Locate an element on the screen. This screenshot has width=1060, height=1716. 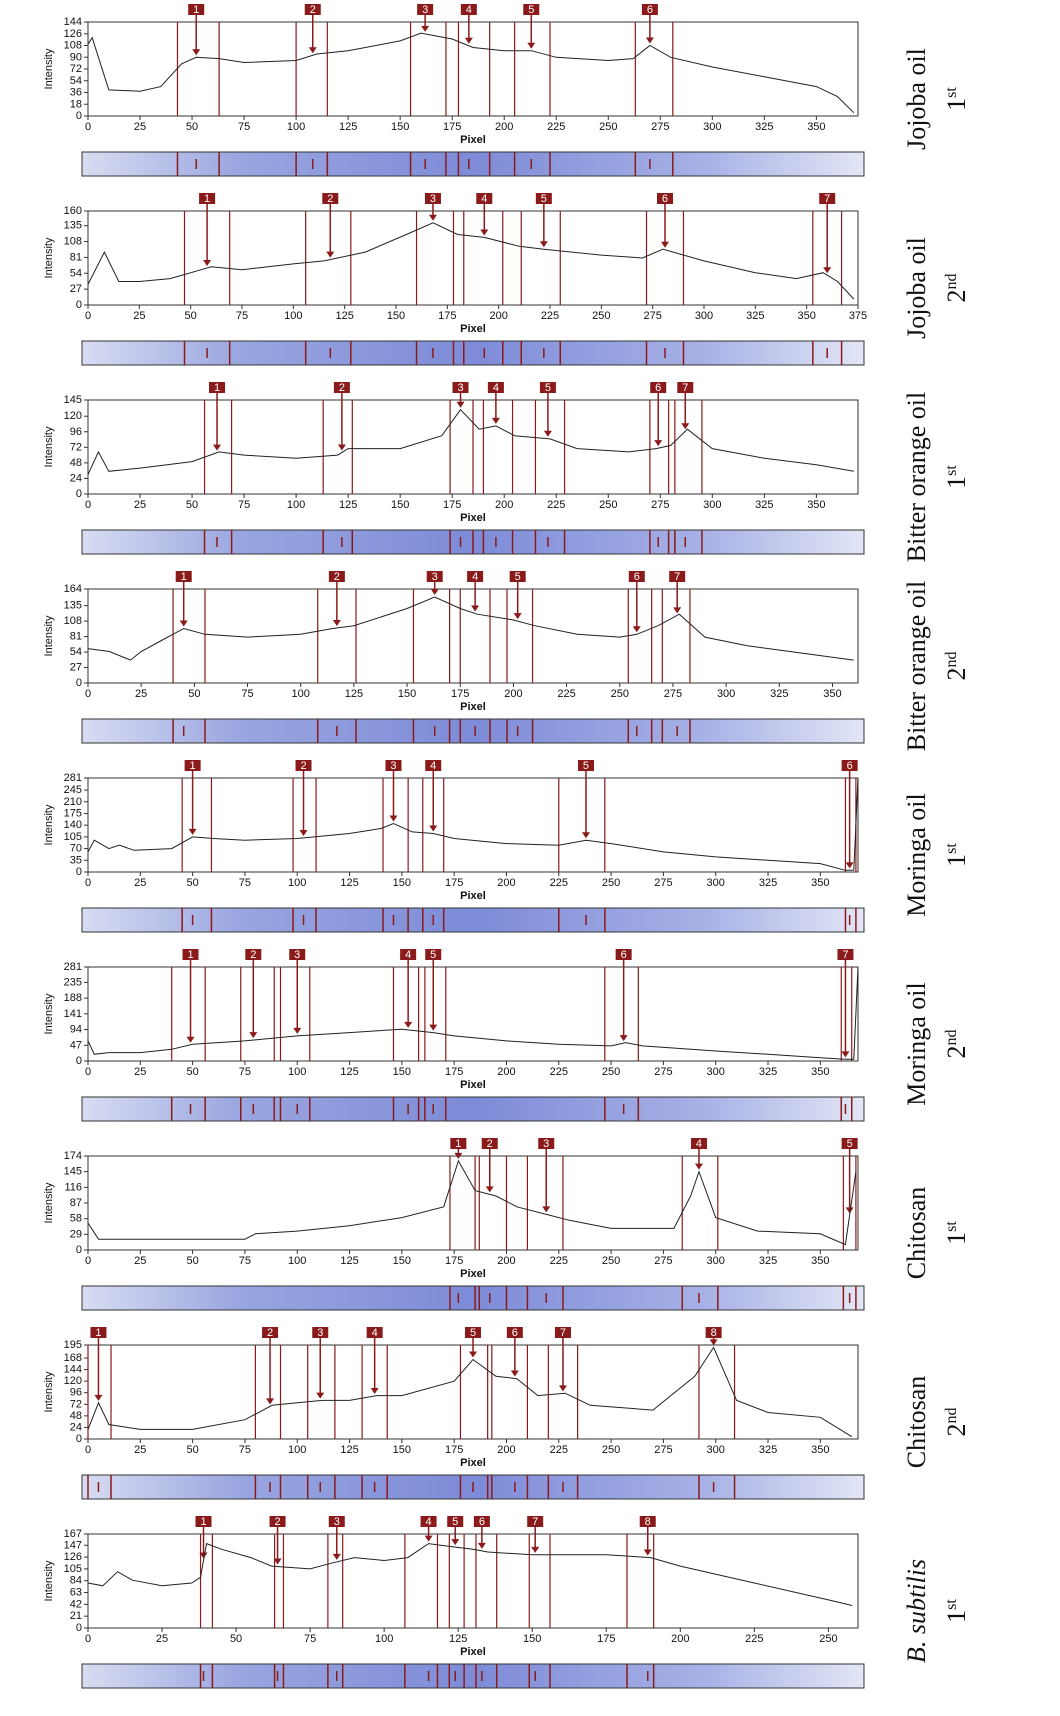
y-tick-label: 27 is located at coordinates (76, 289).